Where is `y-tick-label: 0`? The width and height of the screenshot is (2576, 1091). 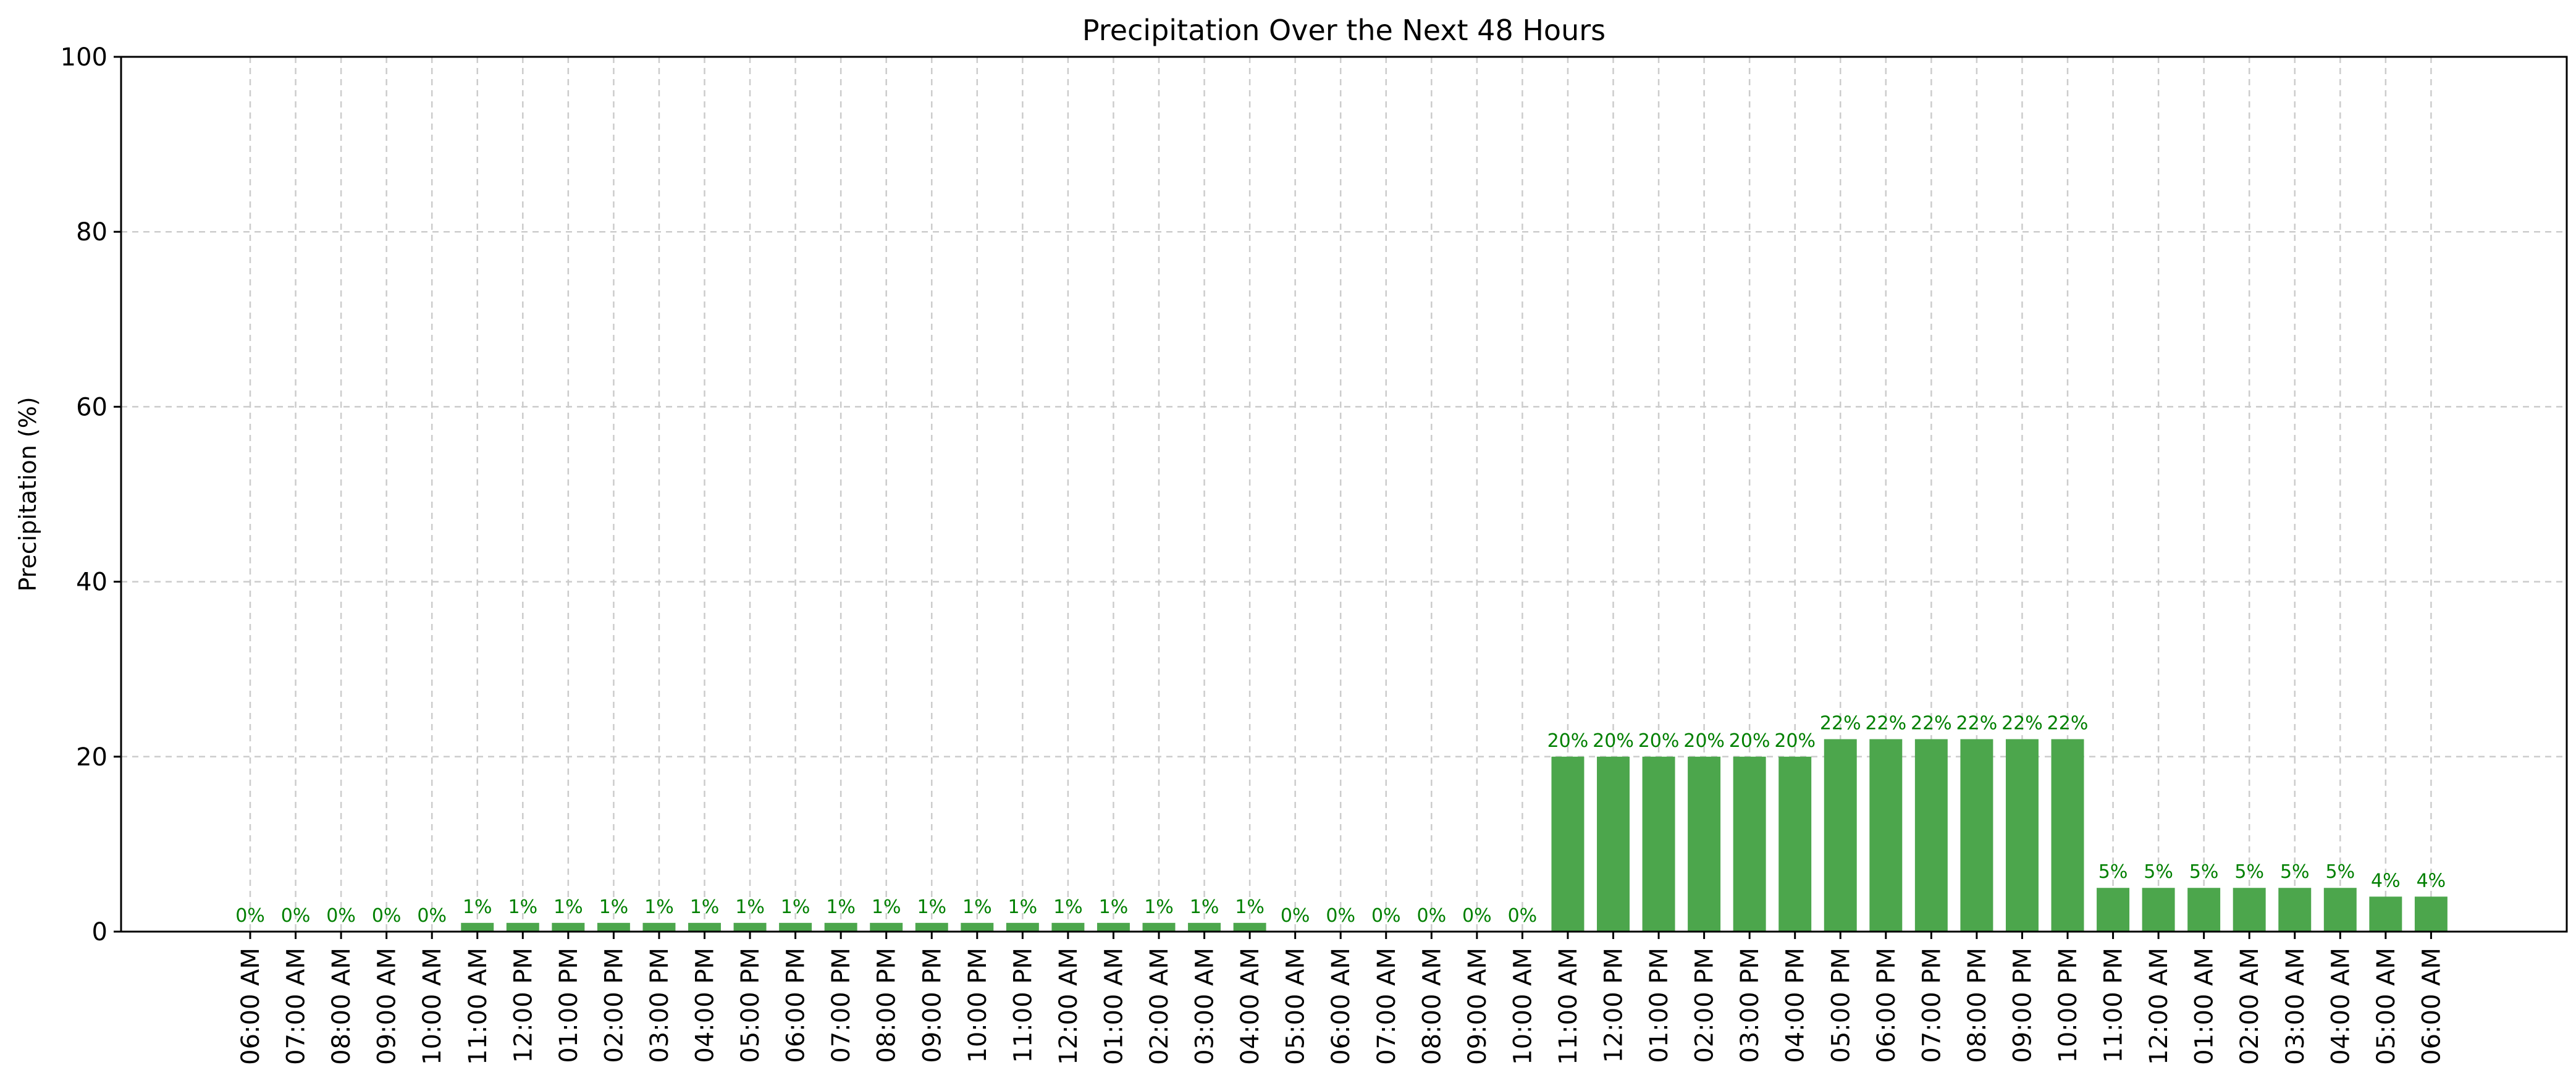
y-tick-label: 0 is located at coordinates (99, 932).